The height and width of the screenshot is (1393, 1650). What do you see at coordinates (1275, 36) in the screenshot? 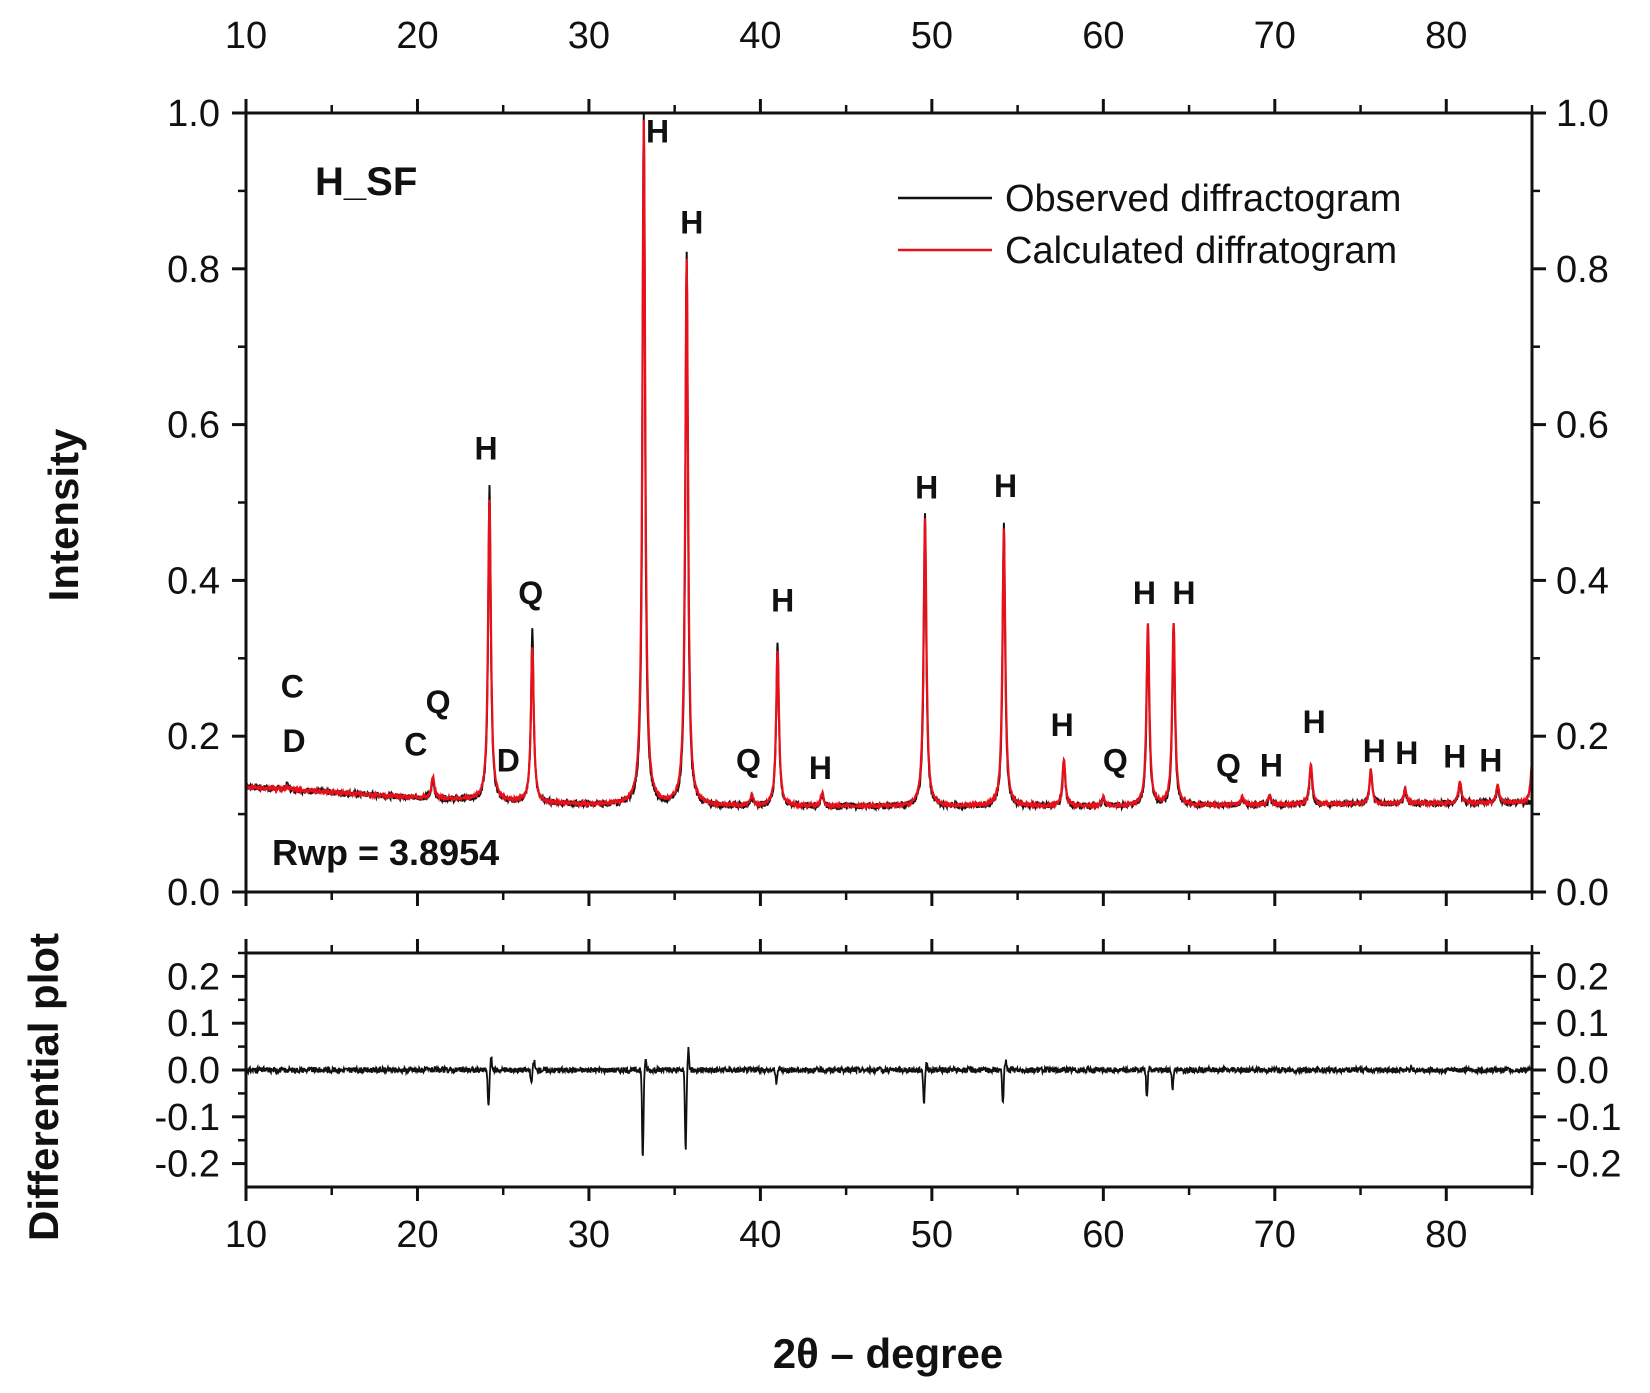
I see `top-x-tick-label: 70` at bounding box center [1275, 36].